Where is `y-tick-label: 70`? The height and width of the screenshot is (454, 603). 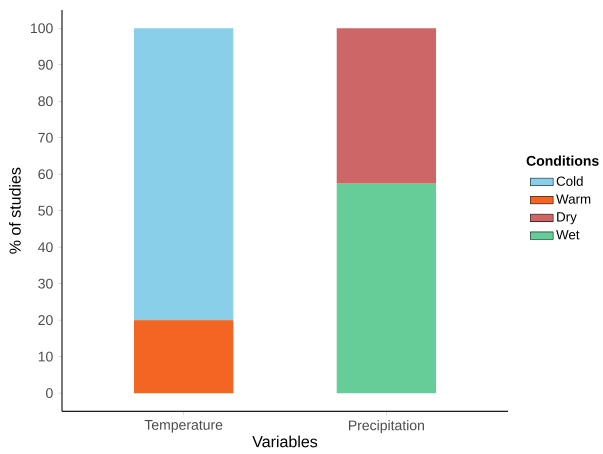
y-tick-label: 70 is located at coordinates (45, 137).